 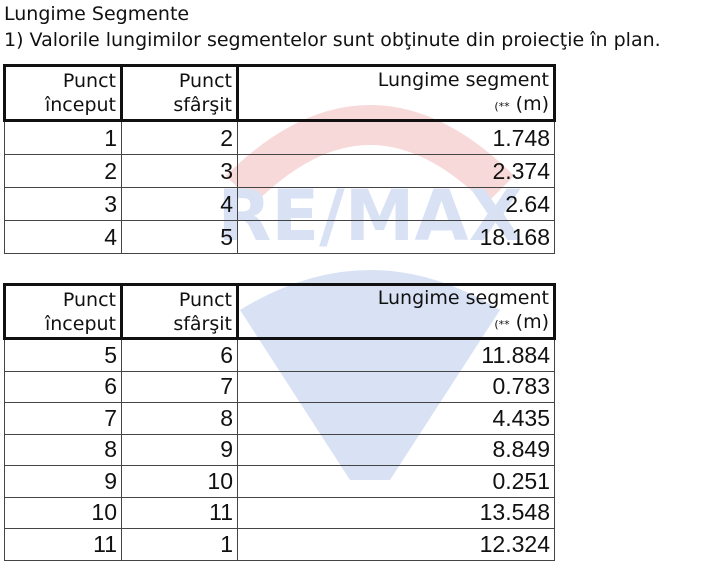 What do you see at coordinates (63, 544) in the screenshot?
I see `cell-start-point: 11` at bounding box center [63, 544].